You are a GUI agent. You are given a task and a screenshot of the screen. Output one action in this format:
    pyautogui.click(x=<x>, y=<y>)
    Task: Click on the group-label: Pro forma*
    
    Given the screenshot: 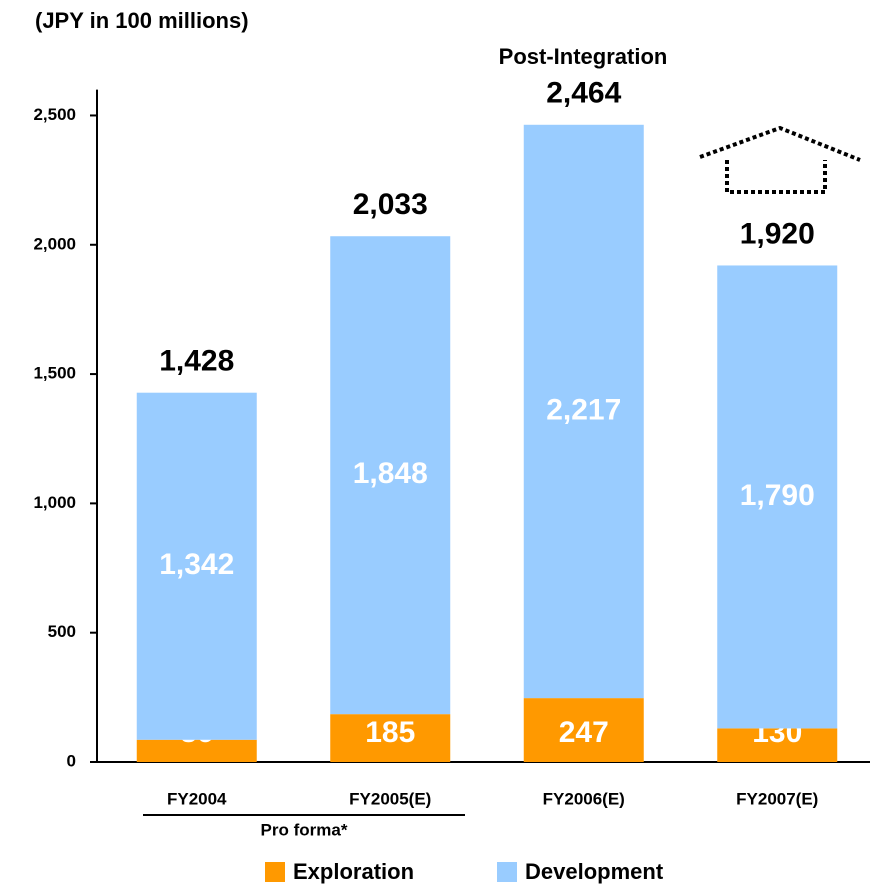 What is the action you would take?
    pyautogui.click(x=304, y=829)
    